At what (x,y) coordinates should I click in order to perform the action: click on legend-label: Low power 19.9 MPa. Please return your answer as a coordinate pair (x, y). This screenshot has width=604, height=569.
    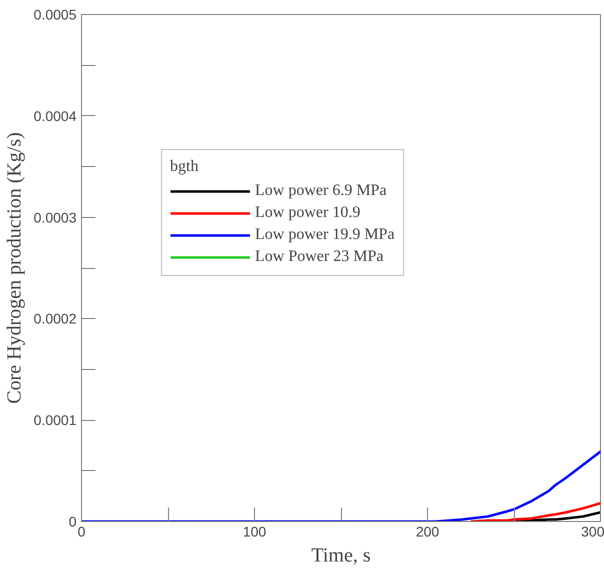
    Looking at the image, I should click on (325, 235).